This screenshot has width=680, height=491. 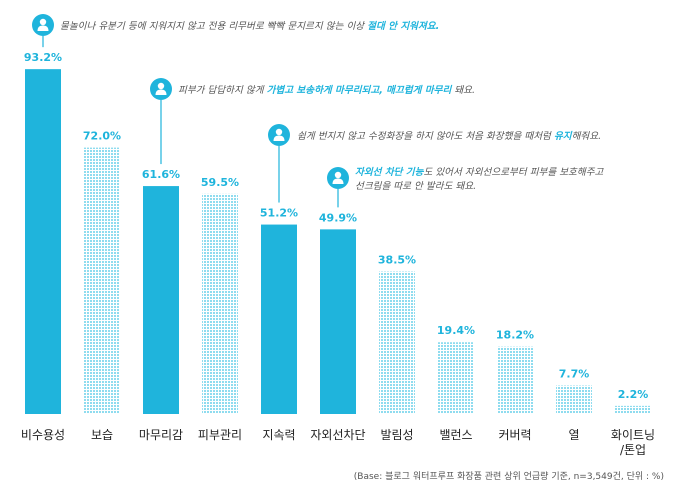 What do you see at coordinates (220, 435) in the screenshot?
I see `category-label-4: 피부관리` at bounding box center [220, 435].